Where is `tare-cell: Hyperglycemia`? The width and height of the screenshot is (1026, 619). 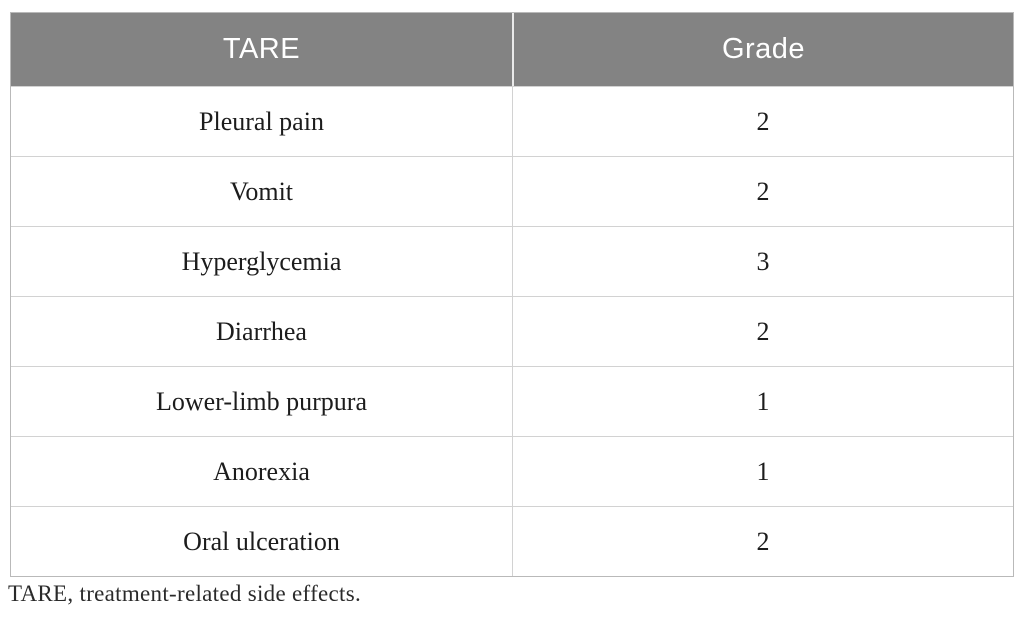 tare-cell: Hyperglycemia is located at coordinates (261, 261).